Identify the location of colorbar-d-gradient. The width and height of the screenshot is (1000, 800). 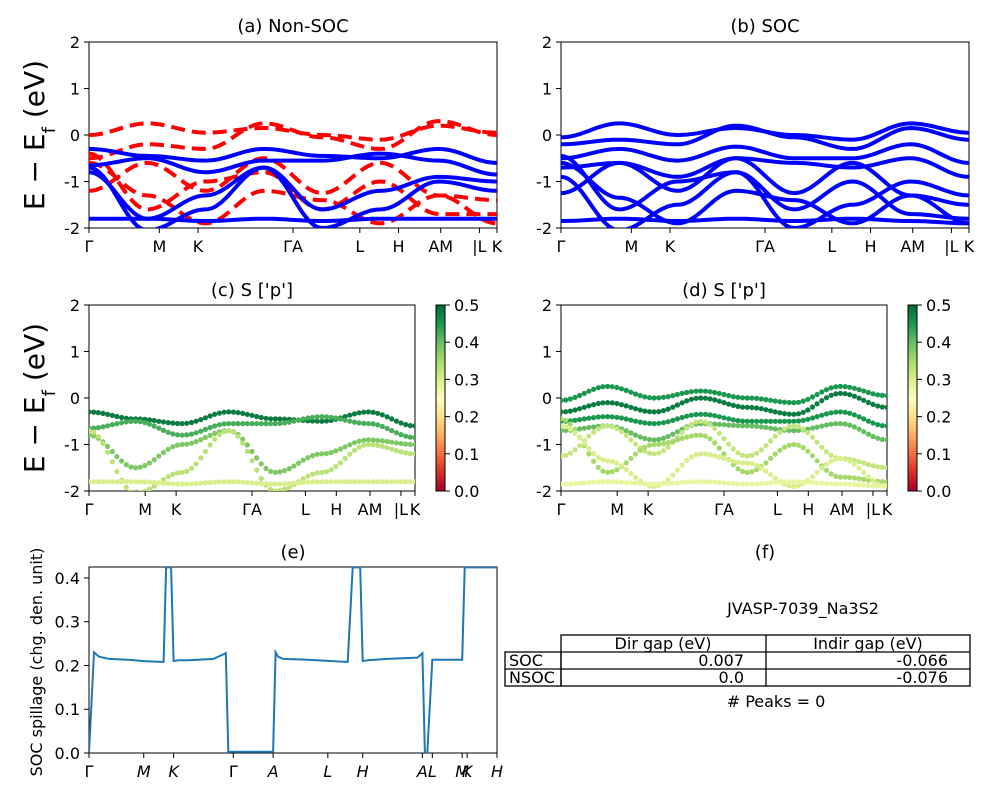
(912, 398).